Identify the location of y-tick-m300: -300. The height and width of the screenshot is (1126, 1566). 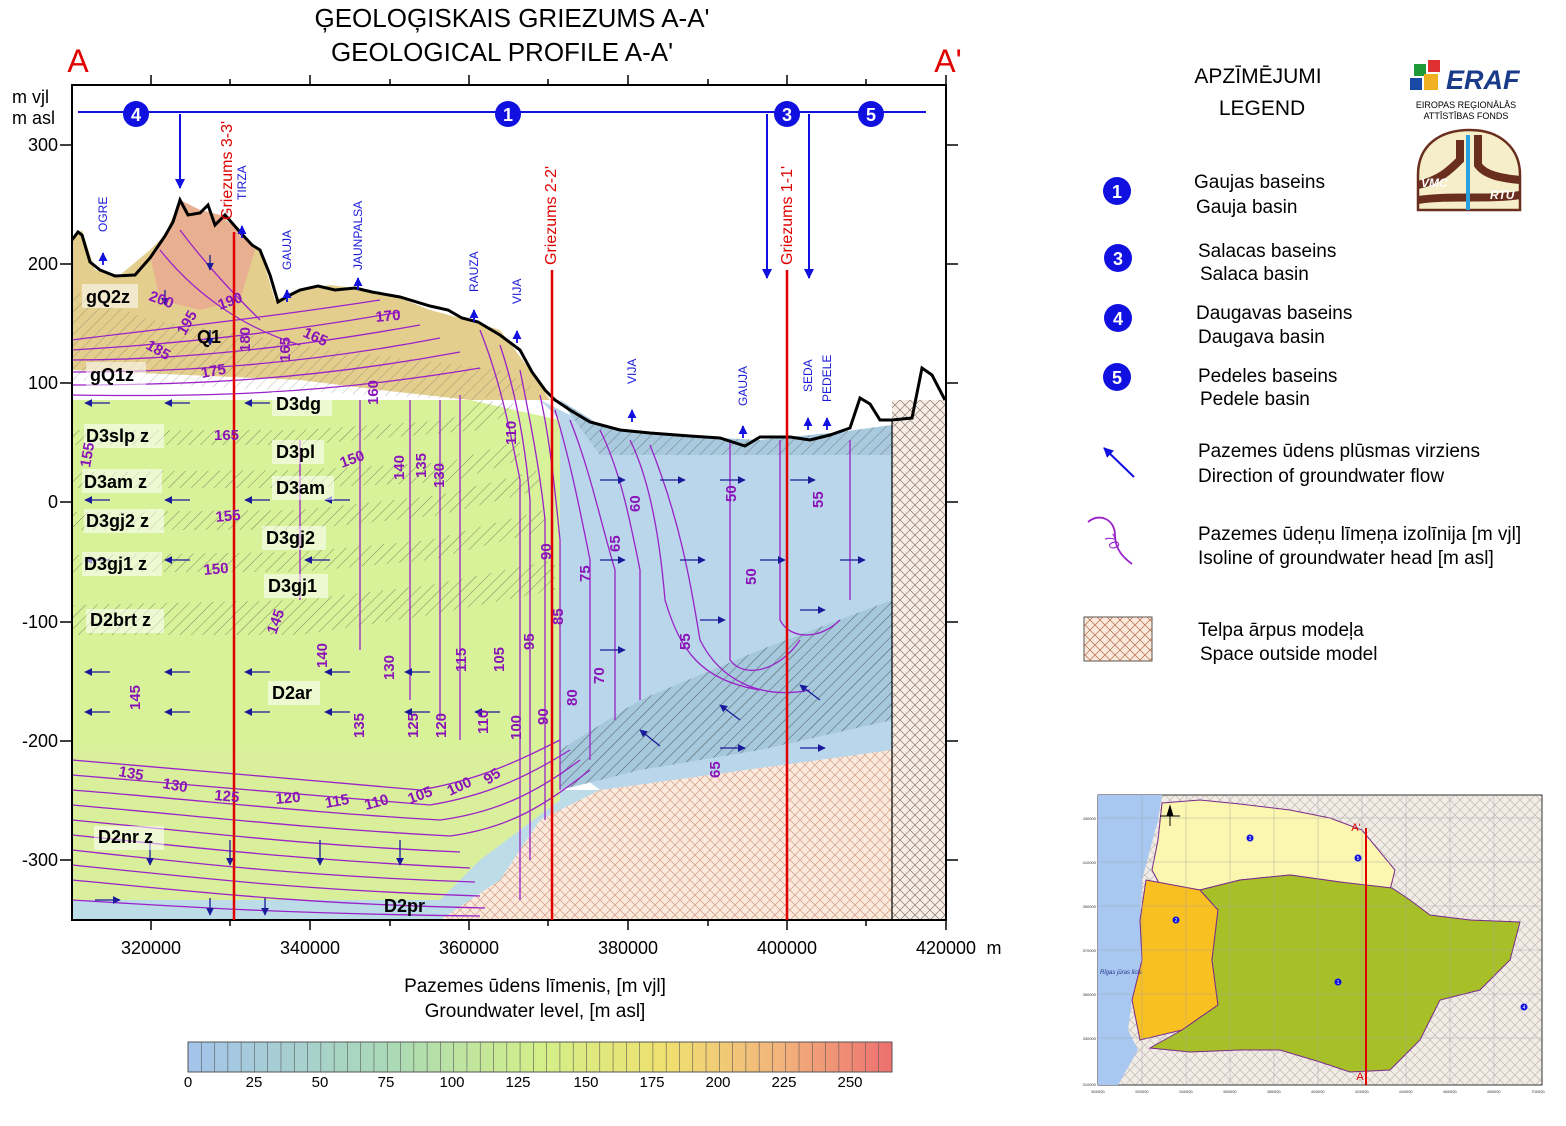
(40, 860).